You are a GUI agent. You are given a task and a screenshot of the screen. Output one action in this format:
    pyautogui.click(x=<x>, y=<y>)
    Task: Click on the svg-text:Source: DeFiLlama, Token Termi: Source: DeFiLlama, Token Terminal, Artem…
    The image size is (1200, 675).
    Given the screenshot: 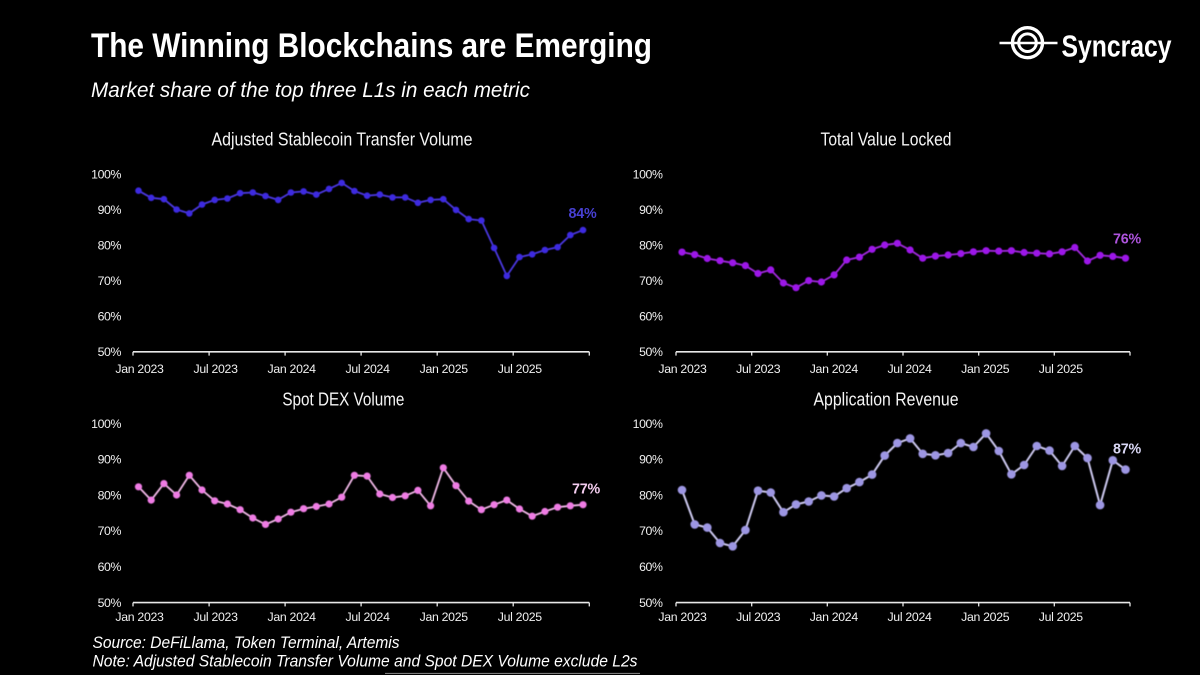 What is the action you would take?
    pyautogui.click(x=246, y=643)
    